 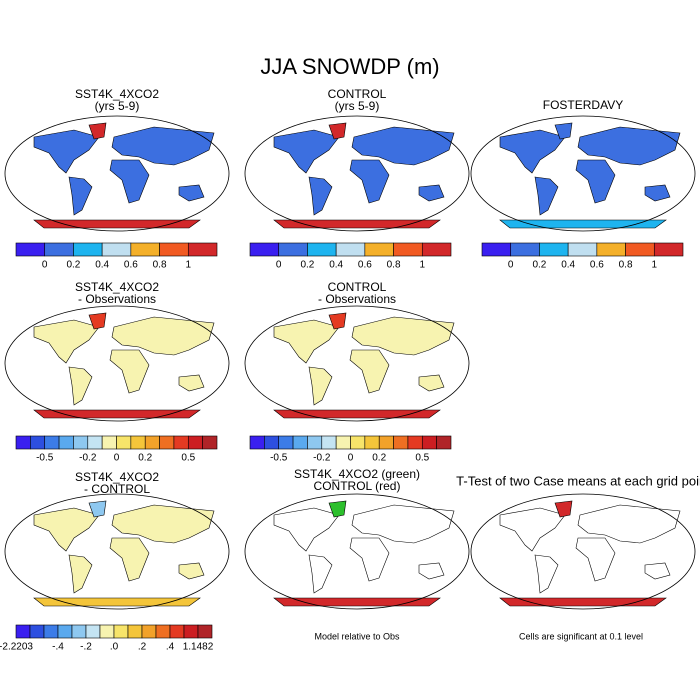 What do you see at coordinates (583, 105) in the screenshot?
I see `panel-title: FOSTERDAVY` at bounding box center [583, 105].